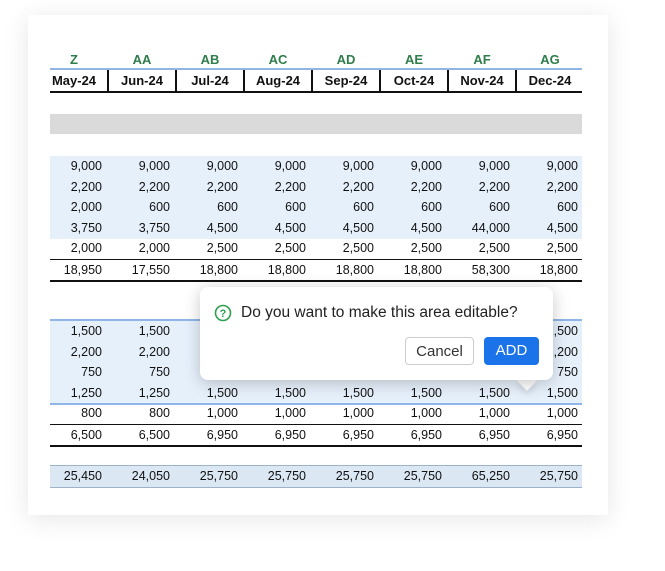 This screenshot has height=571, width=665. What do you see at coordinates (490, 269) in the screenshot?
I see `cell: 58,300` at bounding box center [490, 269].